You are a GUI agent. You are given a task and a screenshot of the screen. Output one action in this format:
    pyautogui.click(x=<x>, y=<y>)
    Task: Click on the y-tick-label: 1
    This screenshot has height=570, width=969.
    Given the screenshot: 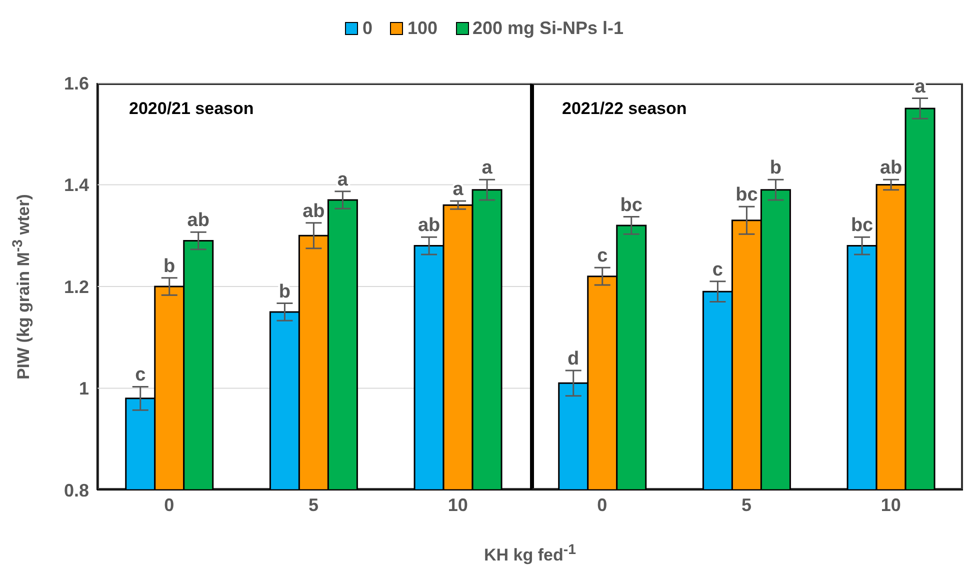 What is the action you would take?
    pyautogui.click(x=83, y=388)
    